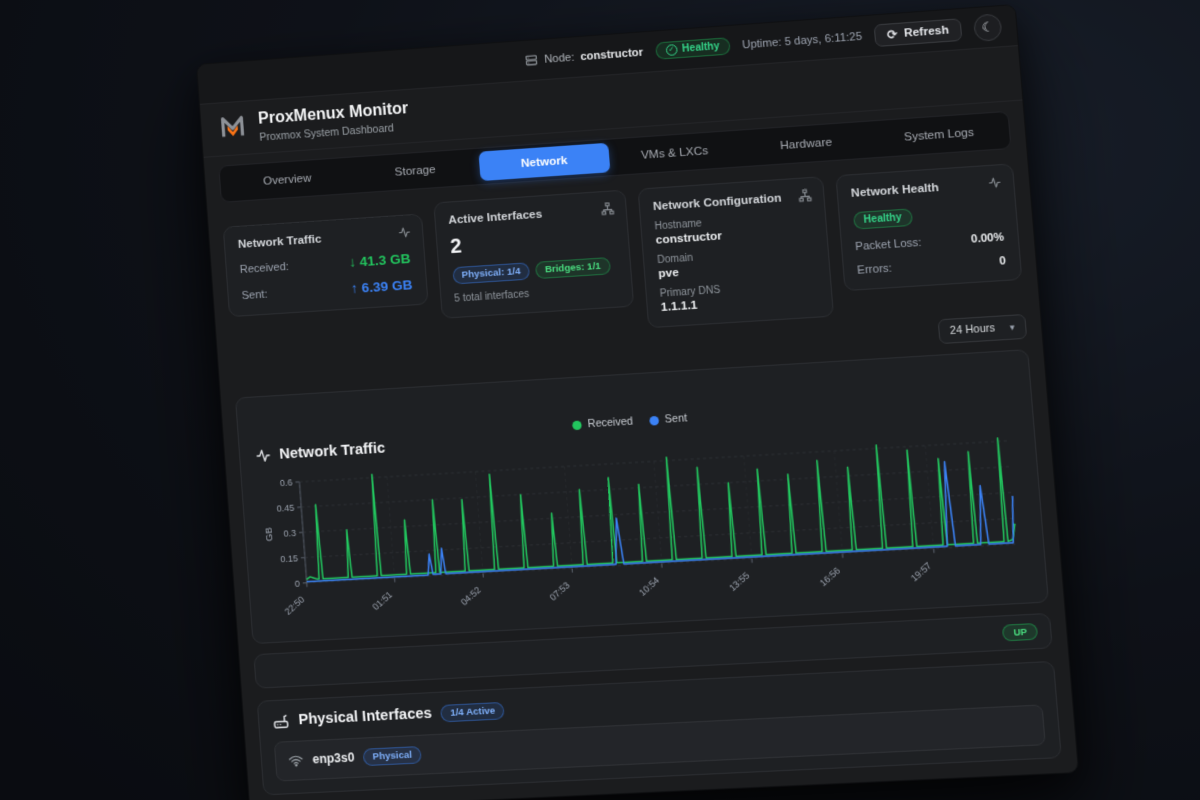  I want to click on tab-hardware: Hardware, so click(806, 143).